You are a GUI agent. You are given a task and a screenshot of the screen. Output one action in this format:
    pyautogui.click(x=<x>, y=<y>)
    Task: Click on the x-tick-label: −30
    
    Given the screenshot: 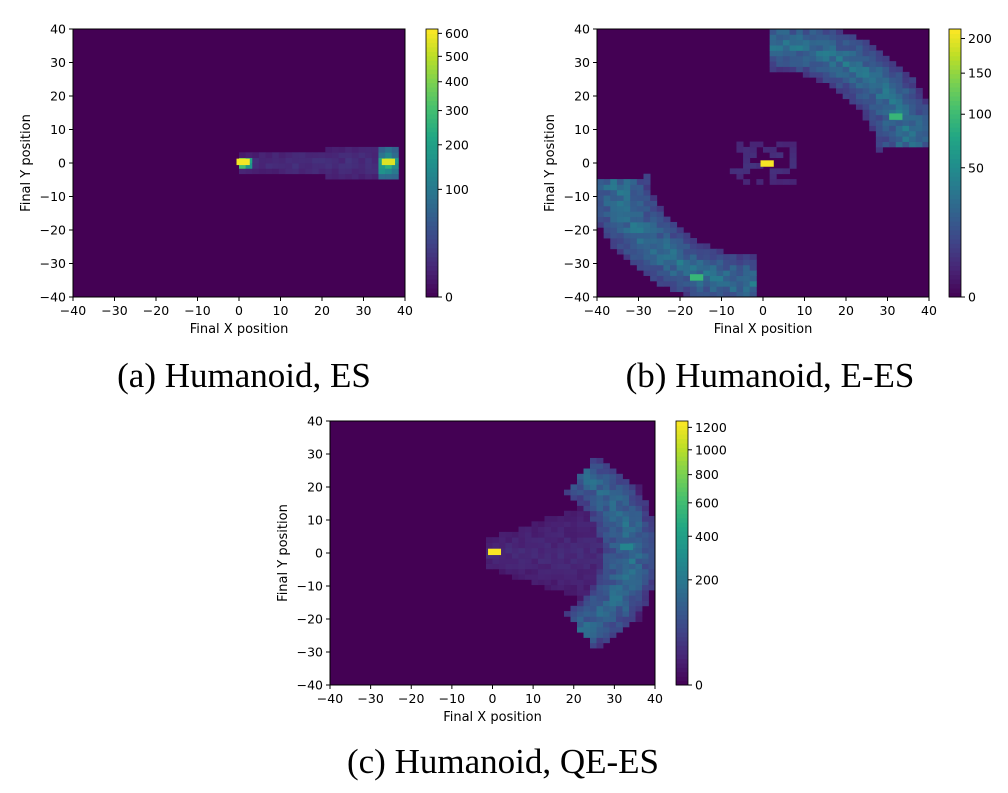 What is the action you would take?
    pyautogui.click(x=370, y=698)
    